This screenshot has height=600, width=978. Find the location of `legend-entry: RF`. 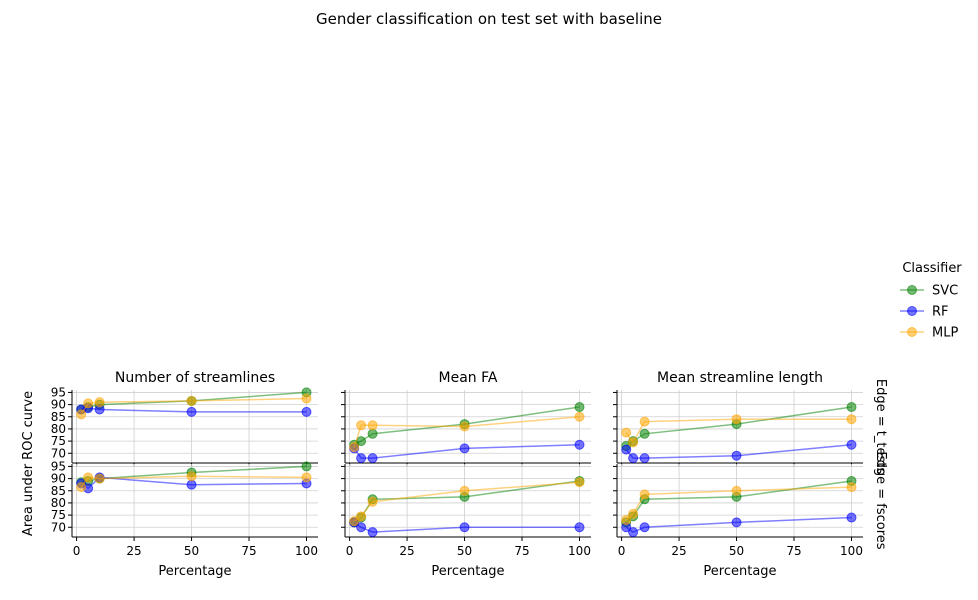

legend-entry: RF is located at coordinates (940, 312).